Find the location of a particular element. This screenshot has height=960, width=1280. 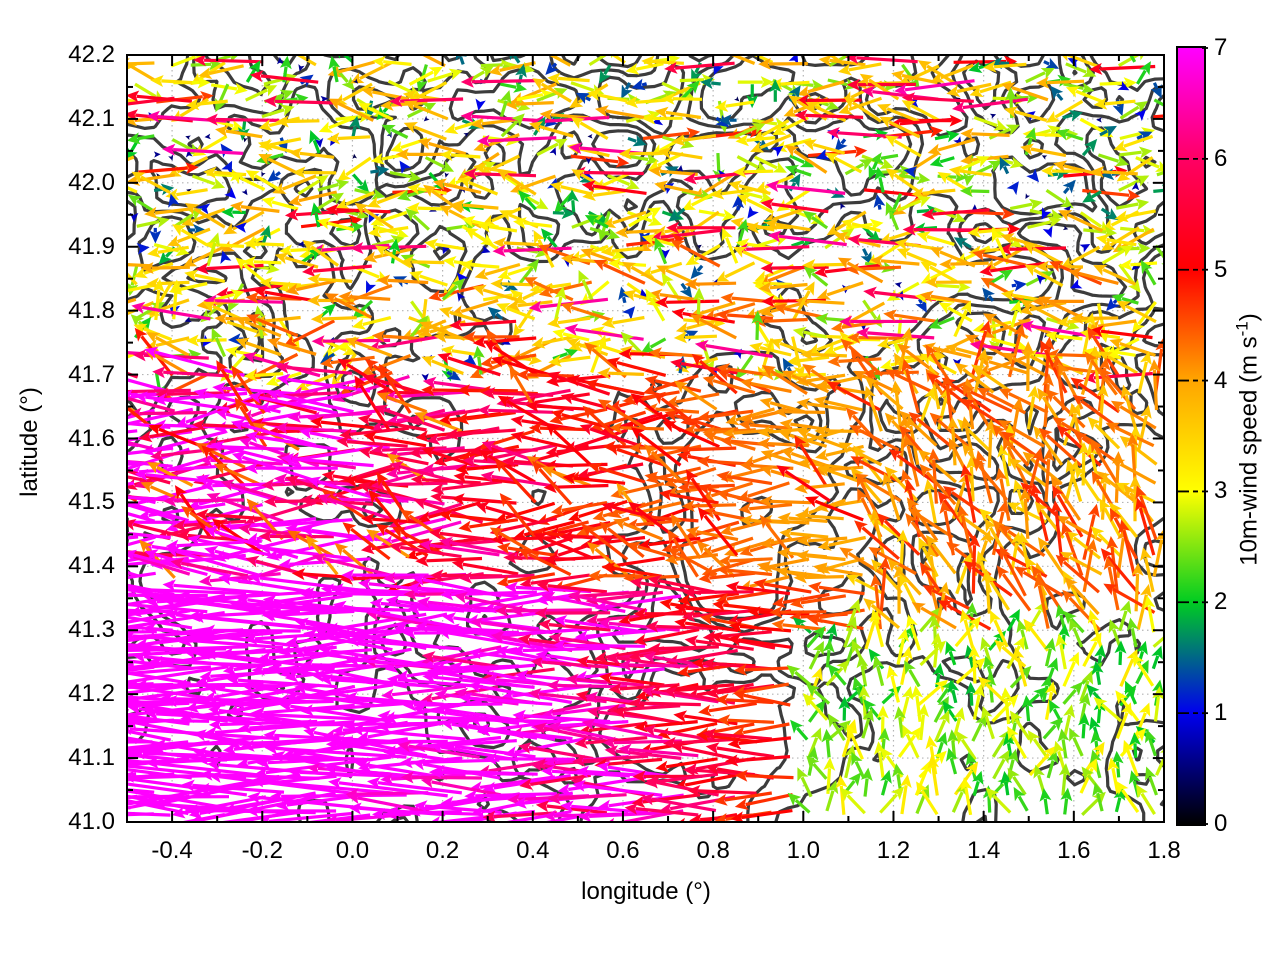

colorbar-tick-label: 6 is located at coordinates (1221, 158).